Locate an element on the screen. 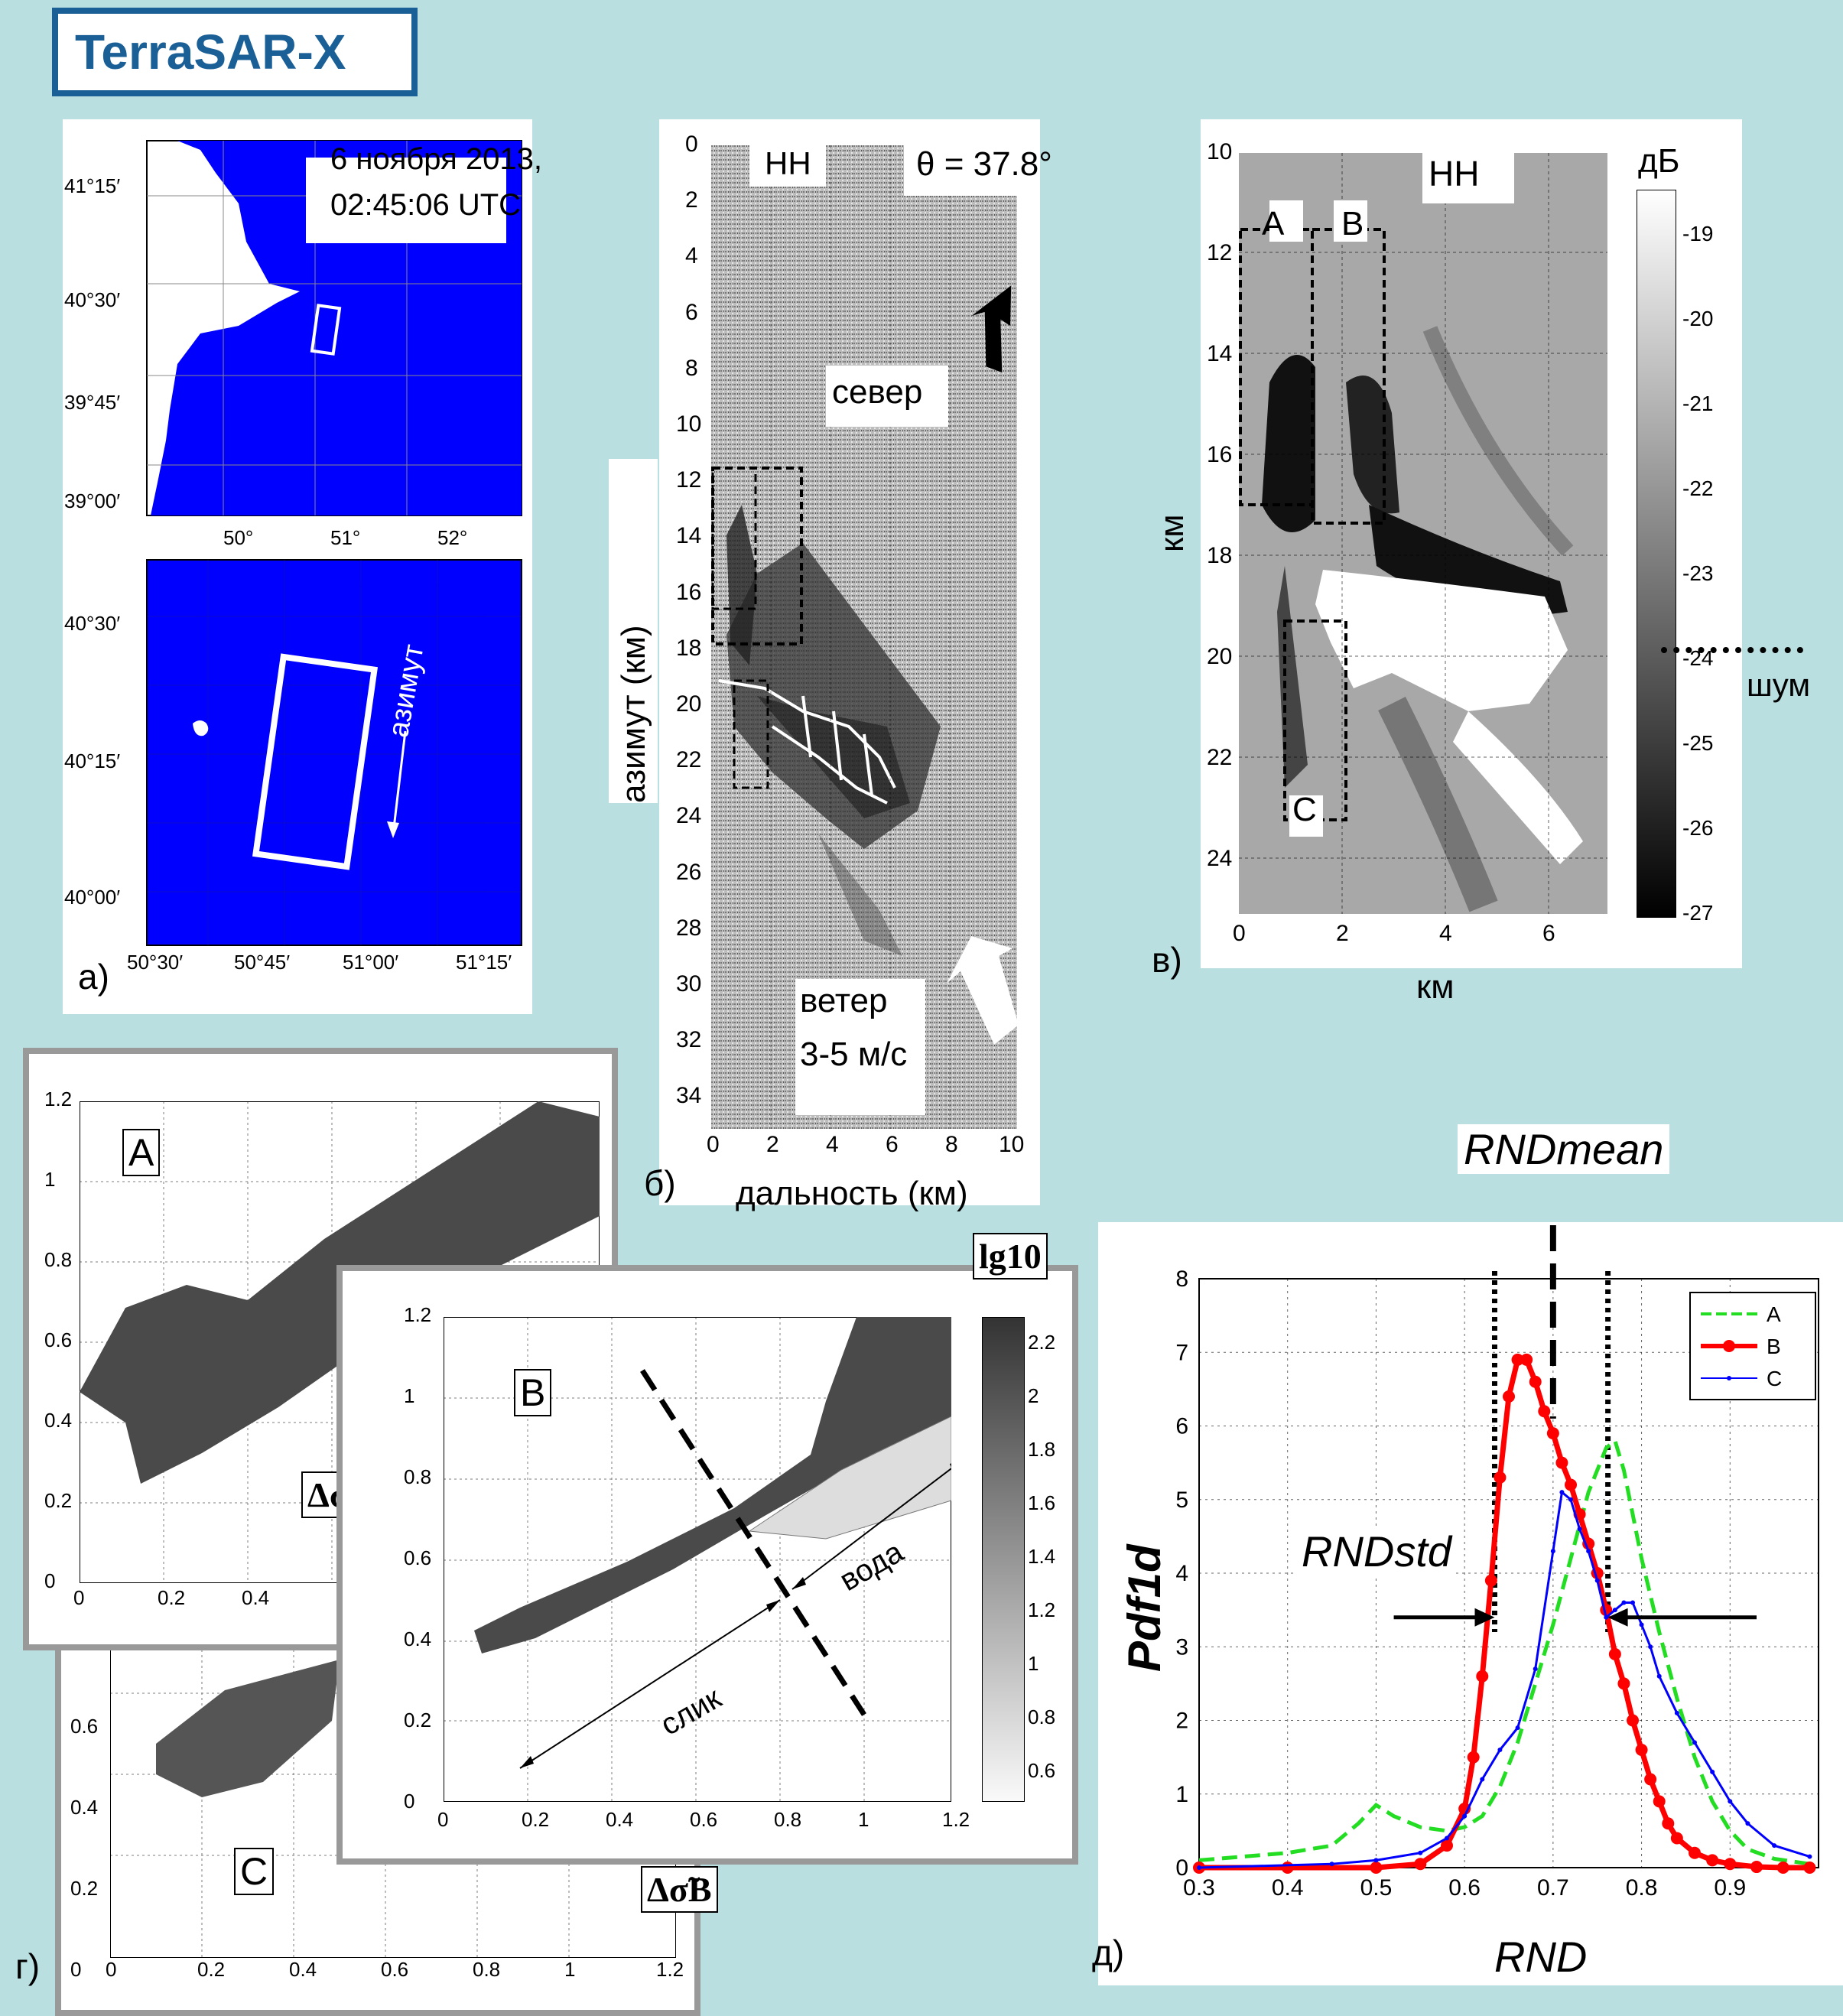 The width and height of the screenshot is (1843, 2016). panel-a-maps is located at coordinates (334, 543).